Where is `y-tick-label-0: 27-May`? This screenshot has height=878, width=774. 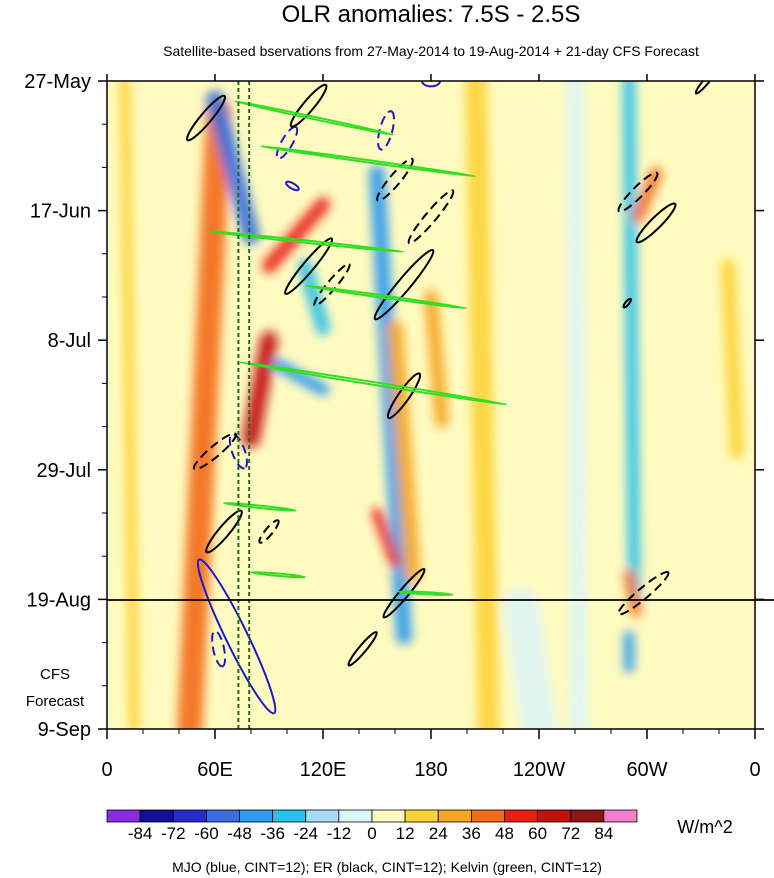
y-tick-label-0: 27-May is located at coordinates (57, 82).